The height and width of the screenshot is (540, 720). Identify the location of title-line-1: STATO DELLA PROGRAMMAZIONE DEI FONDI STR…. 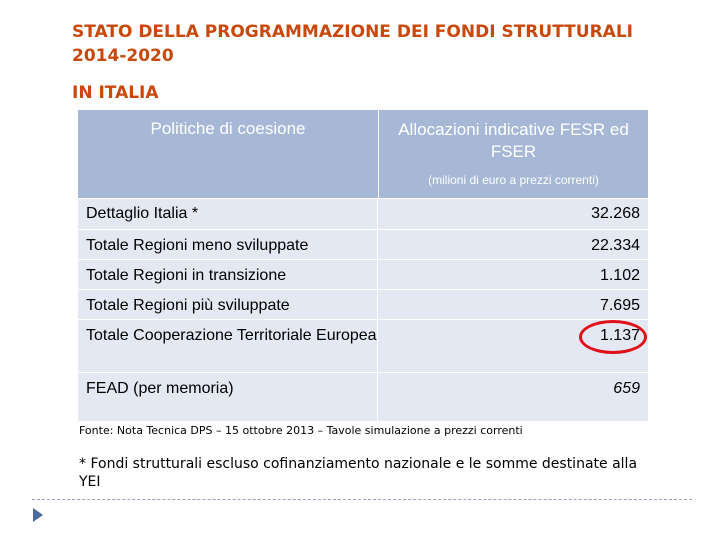
(352, 32).